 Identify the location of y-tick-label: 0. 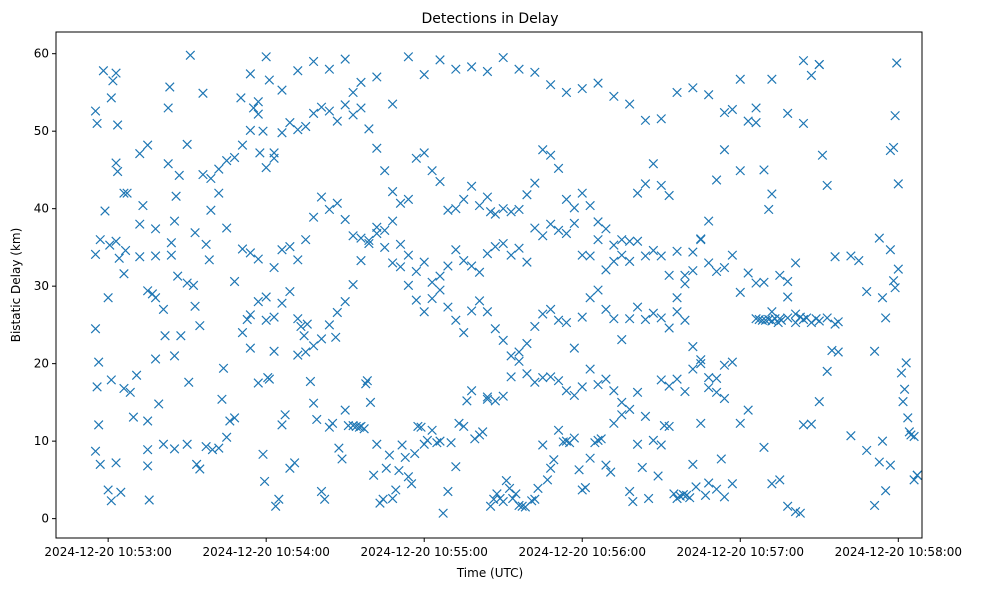
(45, 519).